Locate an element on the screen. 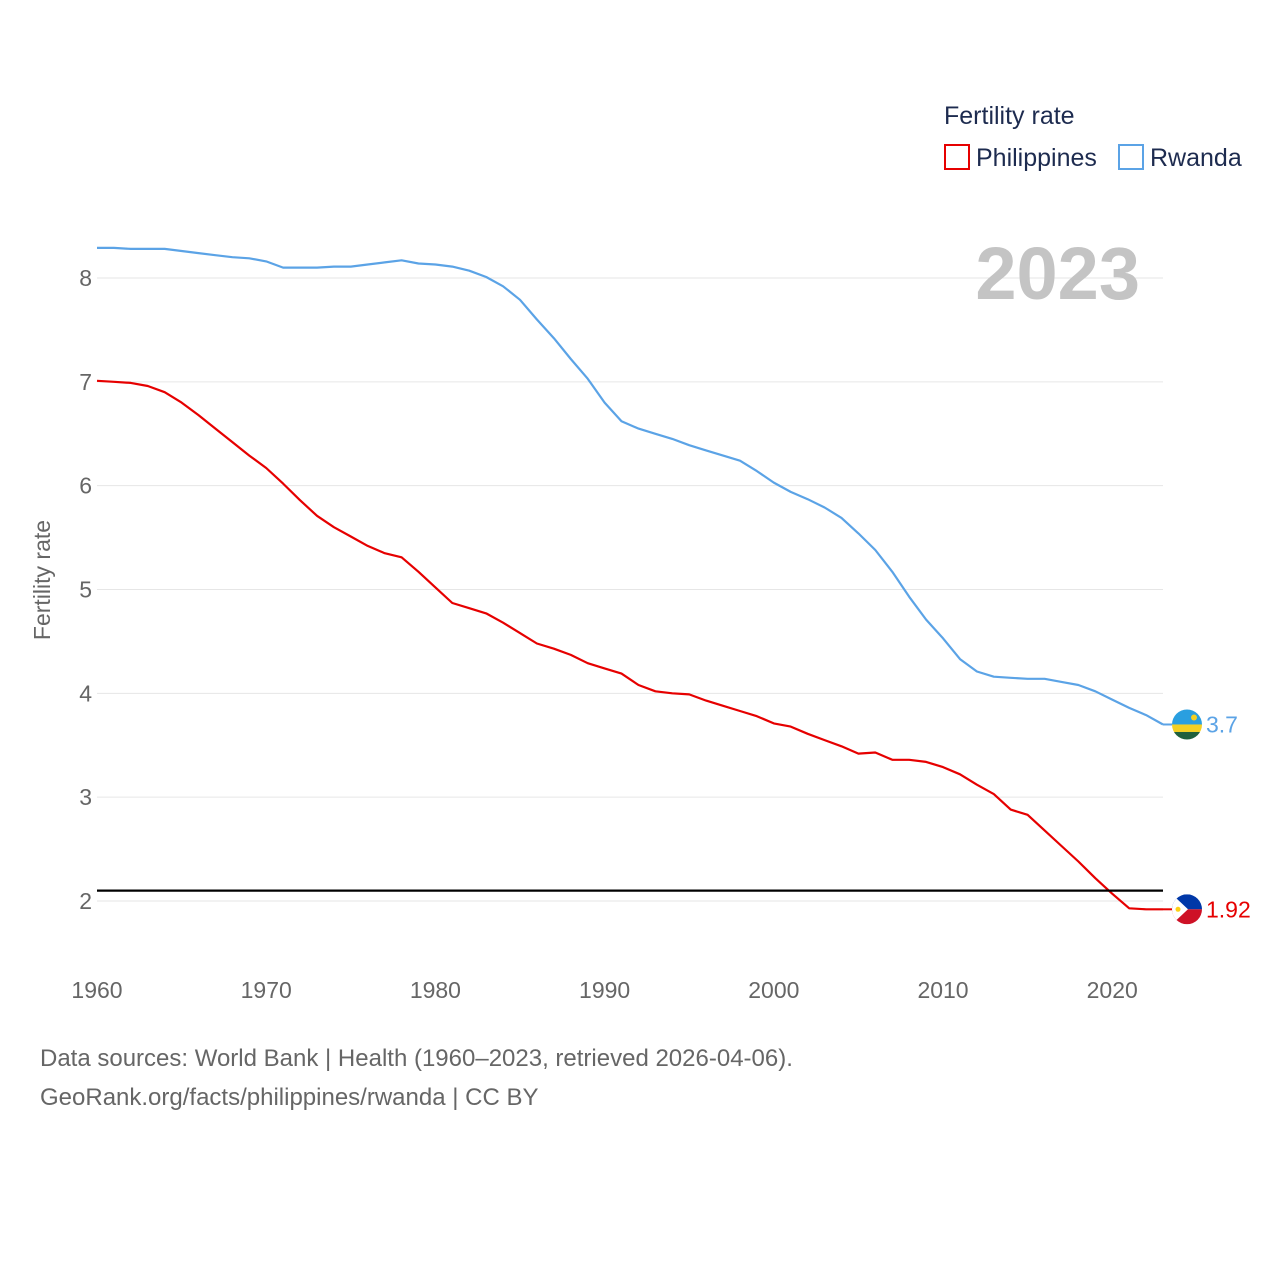 The width and height of the screenshot is (1280, 1280). y-tick-label-7: 7 is located at coordinates (85, 382).